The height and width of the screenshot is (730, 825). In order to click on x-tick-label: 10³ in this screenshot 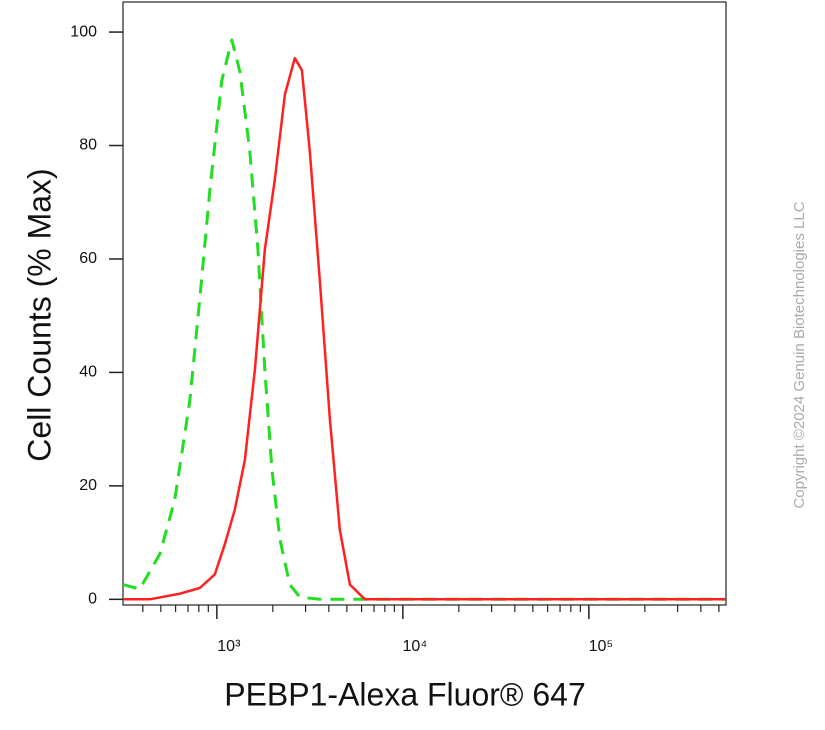, I will do `click(229, 646)`.